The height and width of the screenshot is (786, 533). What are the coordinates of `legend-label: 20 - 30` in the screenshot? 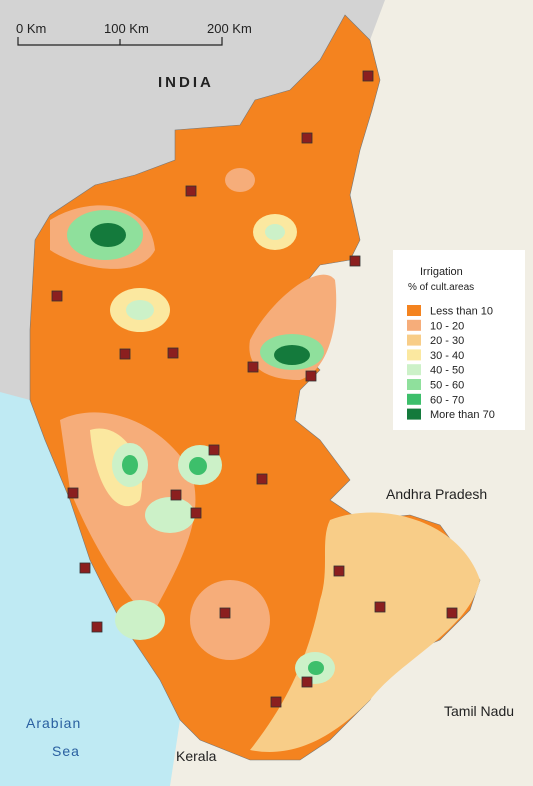 It's located at (447, 341).